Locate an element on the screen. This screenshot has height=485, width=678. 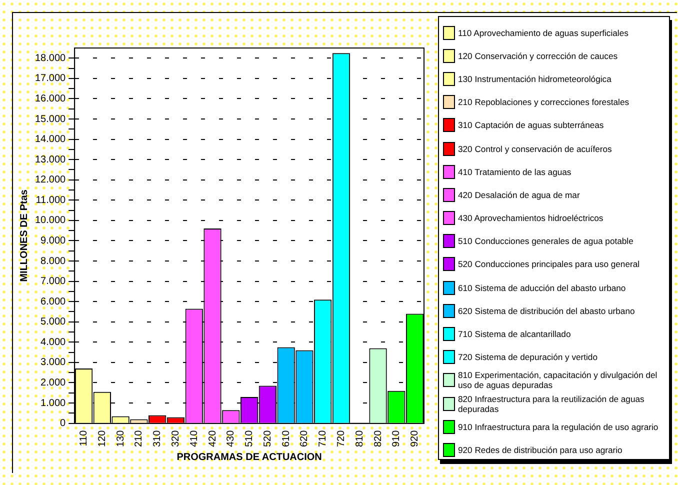
x-tick-label: 420 is located at coordinates (212, 439).